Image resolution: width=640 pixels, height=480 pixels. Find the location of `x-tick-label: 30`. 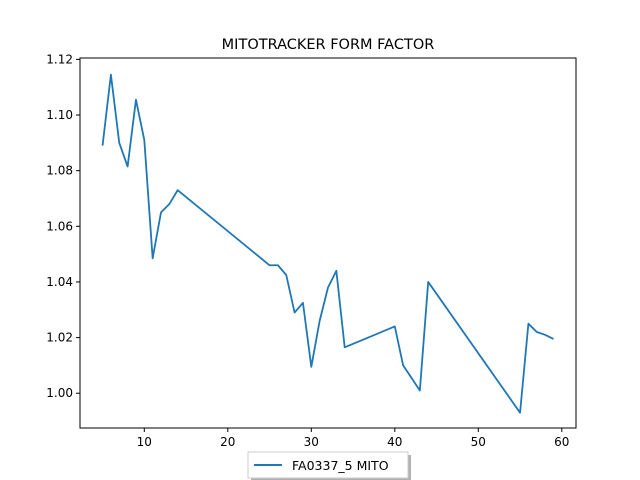

x-tick-label: 30 is located at coordinates (311, 442).